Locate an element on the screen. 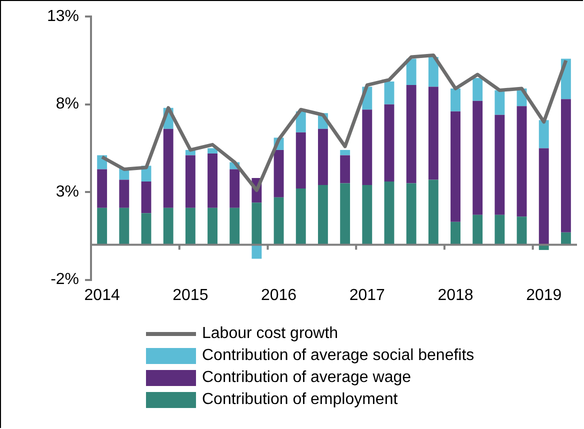 The image size is (584, 429). legend-label: Contribution of average wage is located at coordinates (307, 378).